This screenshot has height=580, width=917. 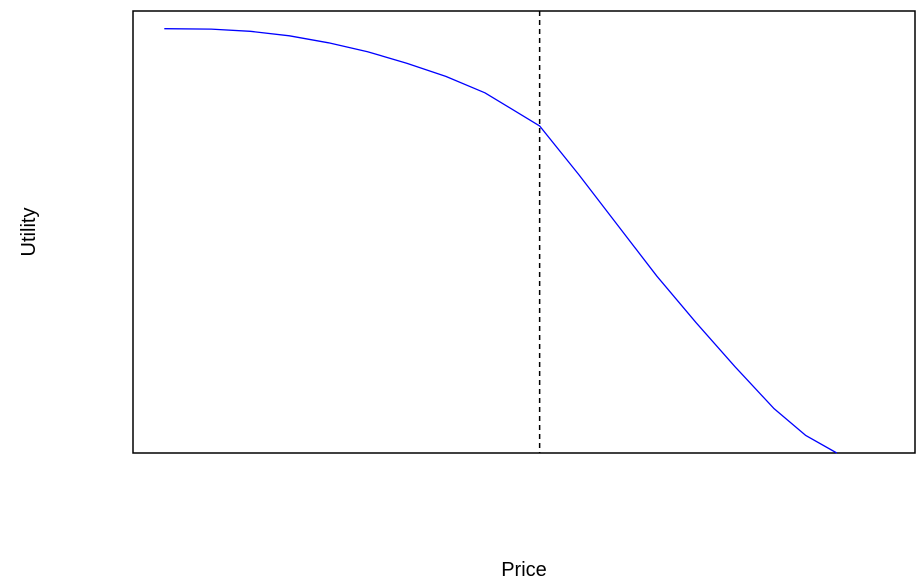 I want to click on x-axis-label: Price, so click(x=524, y=569).